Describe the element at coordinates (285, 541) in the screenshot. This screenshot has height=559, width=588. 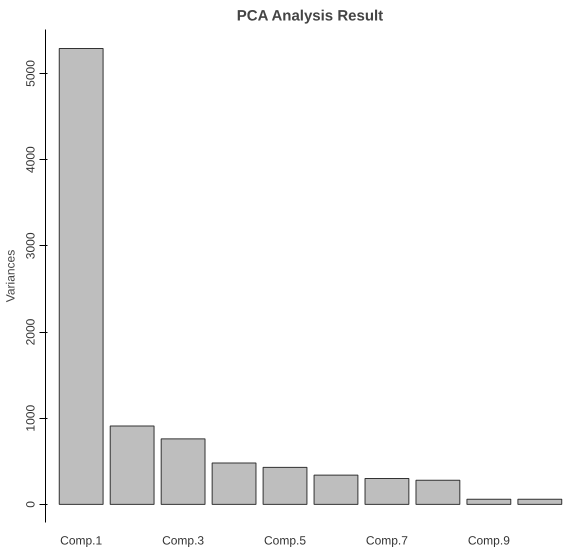
I see `x-tick-label: Comp.5` at that location.